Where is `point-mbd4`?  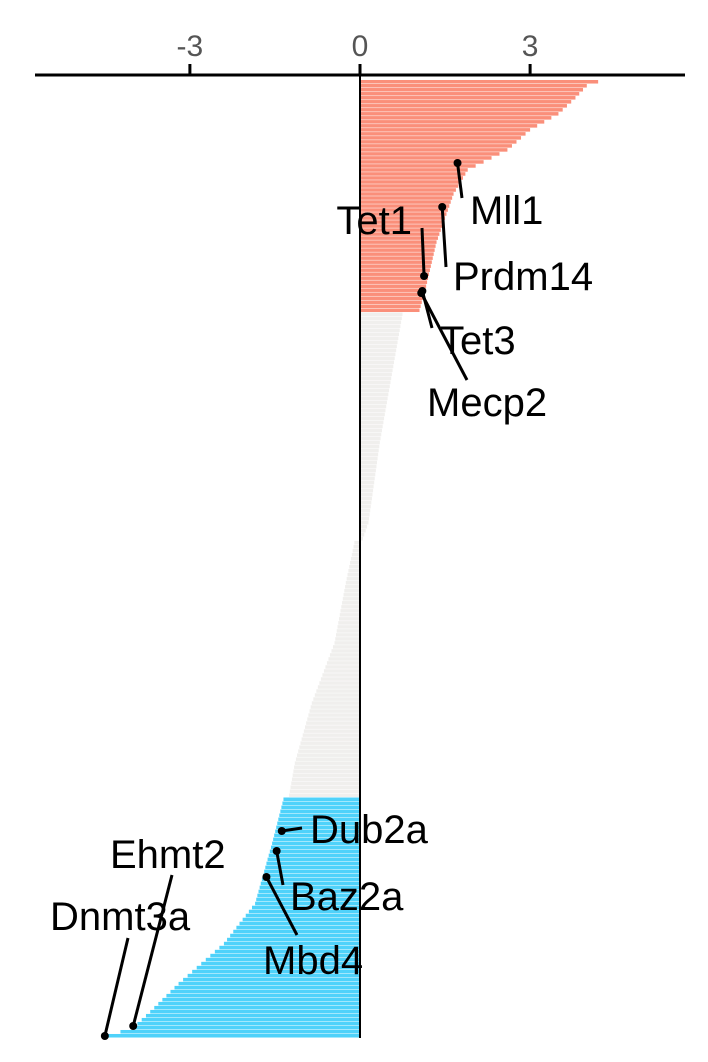
point-mbd4 is located at coordinates (266, 877).